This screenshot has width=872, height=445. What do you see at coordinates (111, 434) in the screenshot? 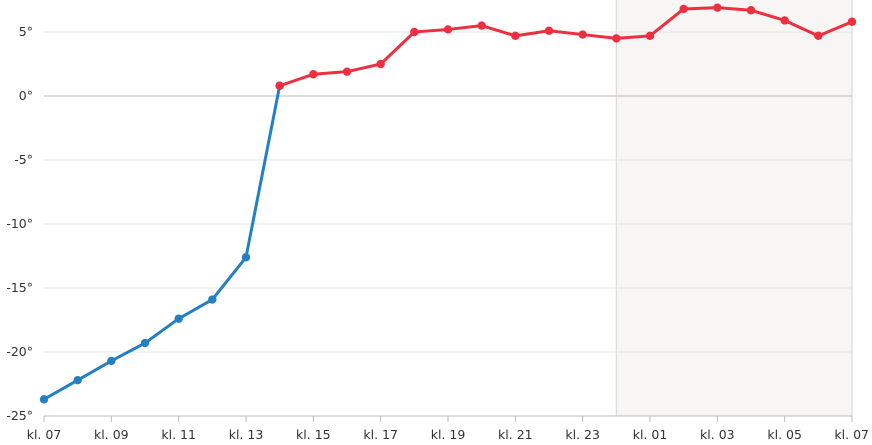
I see `x-tick-label: kl. 09` at bounding box center [111, 434].